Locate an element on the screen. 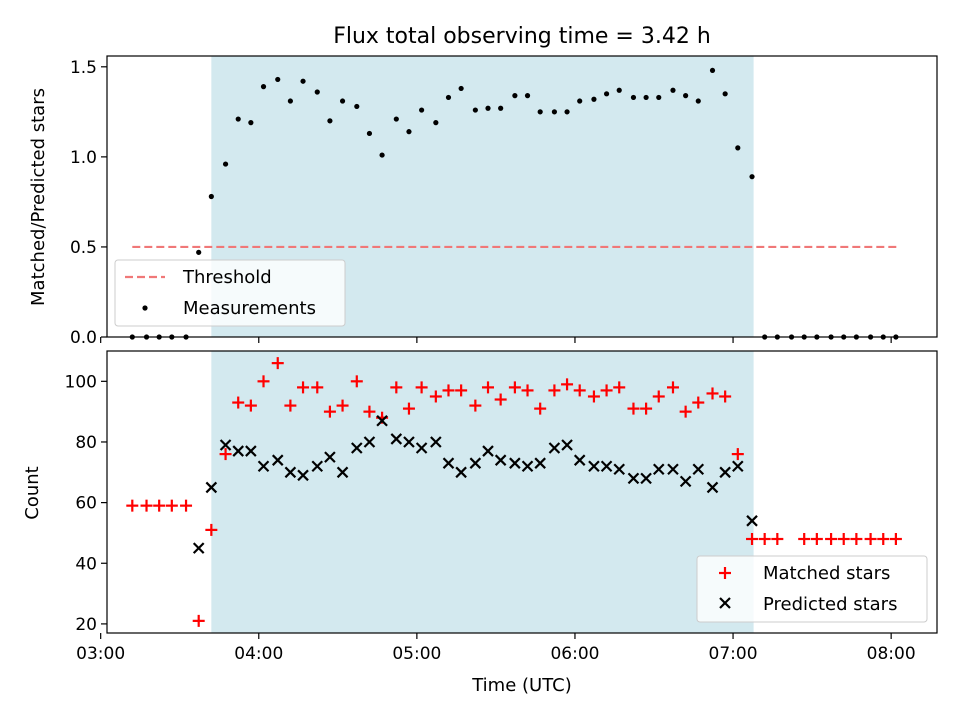 The width and height of the screenshot is (960, 724). y-tick-label: 1.5 is located at coordinates (83, 68).